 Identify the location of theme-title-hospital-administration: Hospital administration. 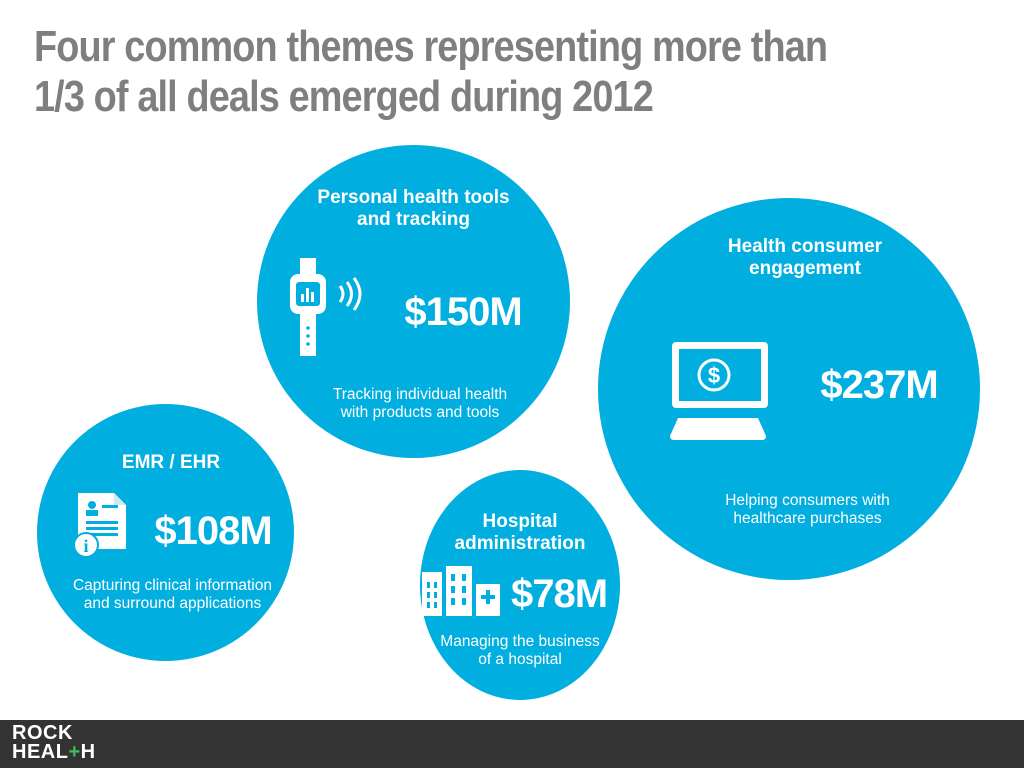
(520, 532).